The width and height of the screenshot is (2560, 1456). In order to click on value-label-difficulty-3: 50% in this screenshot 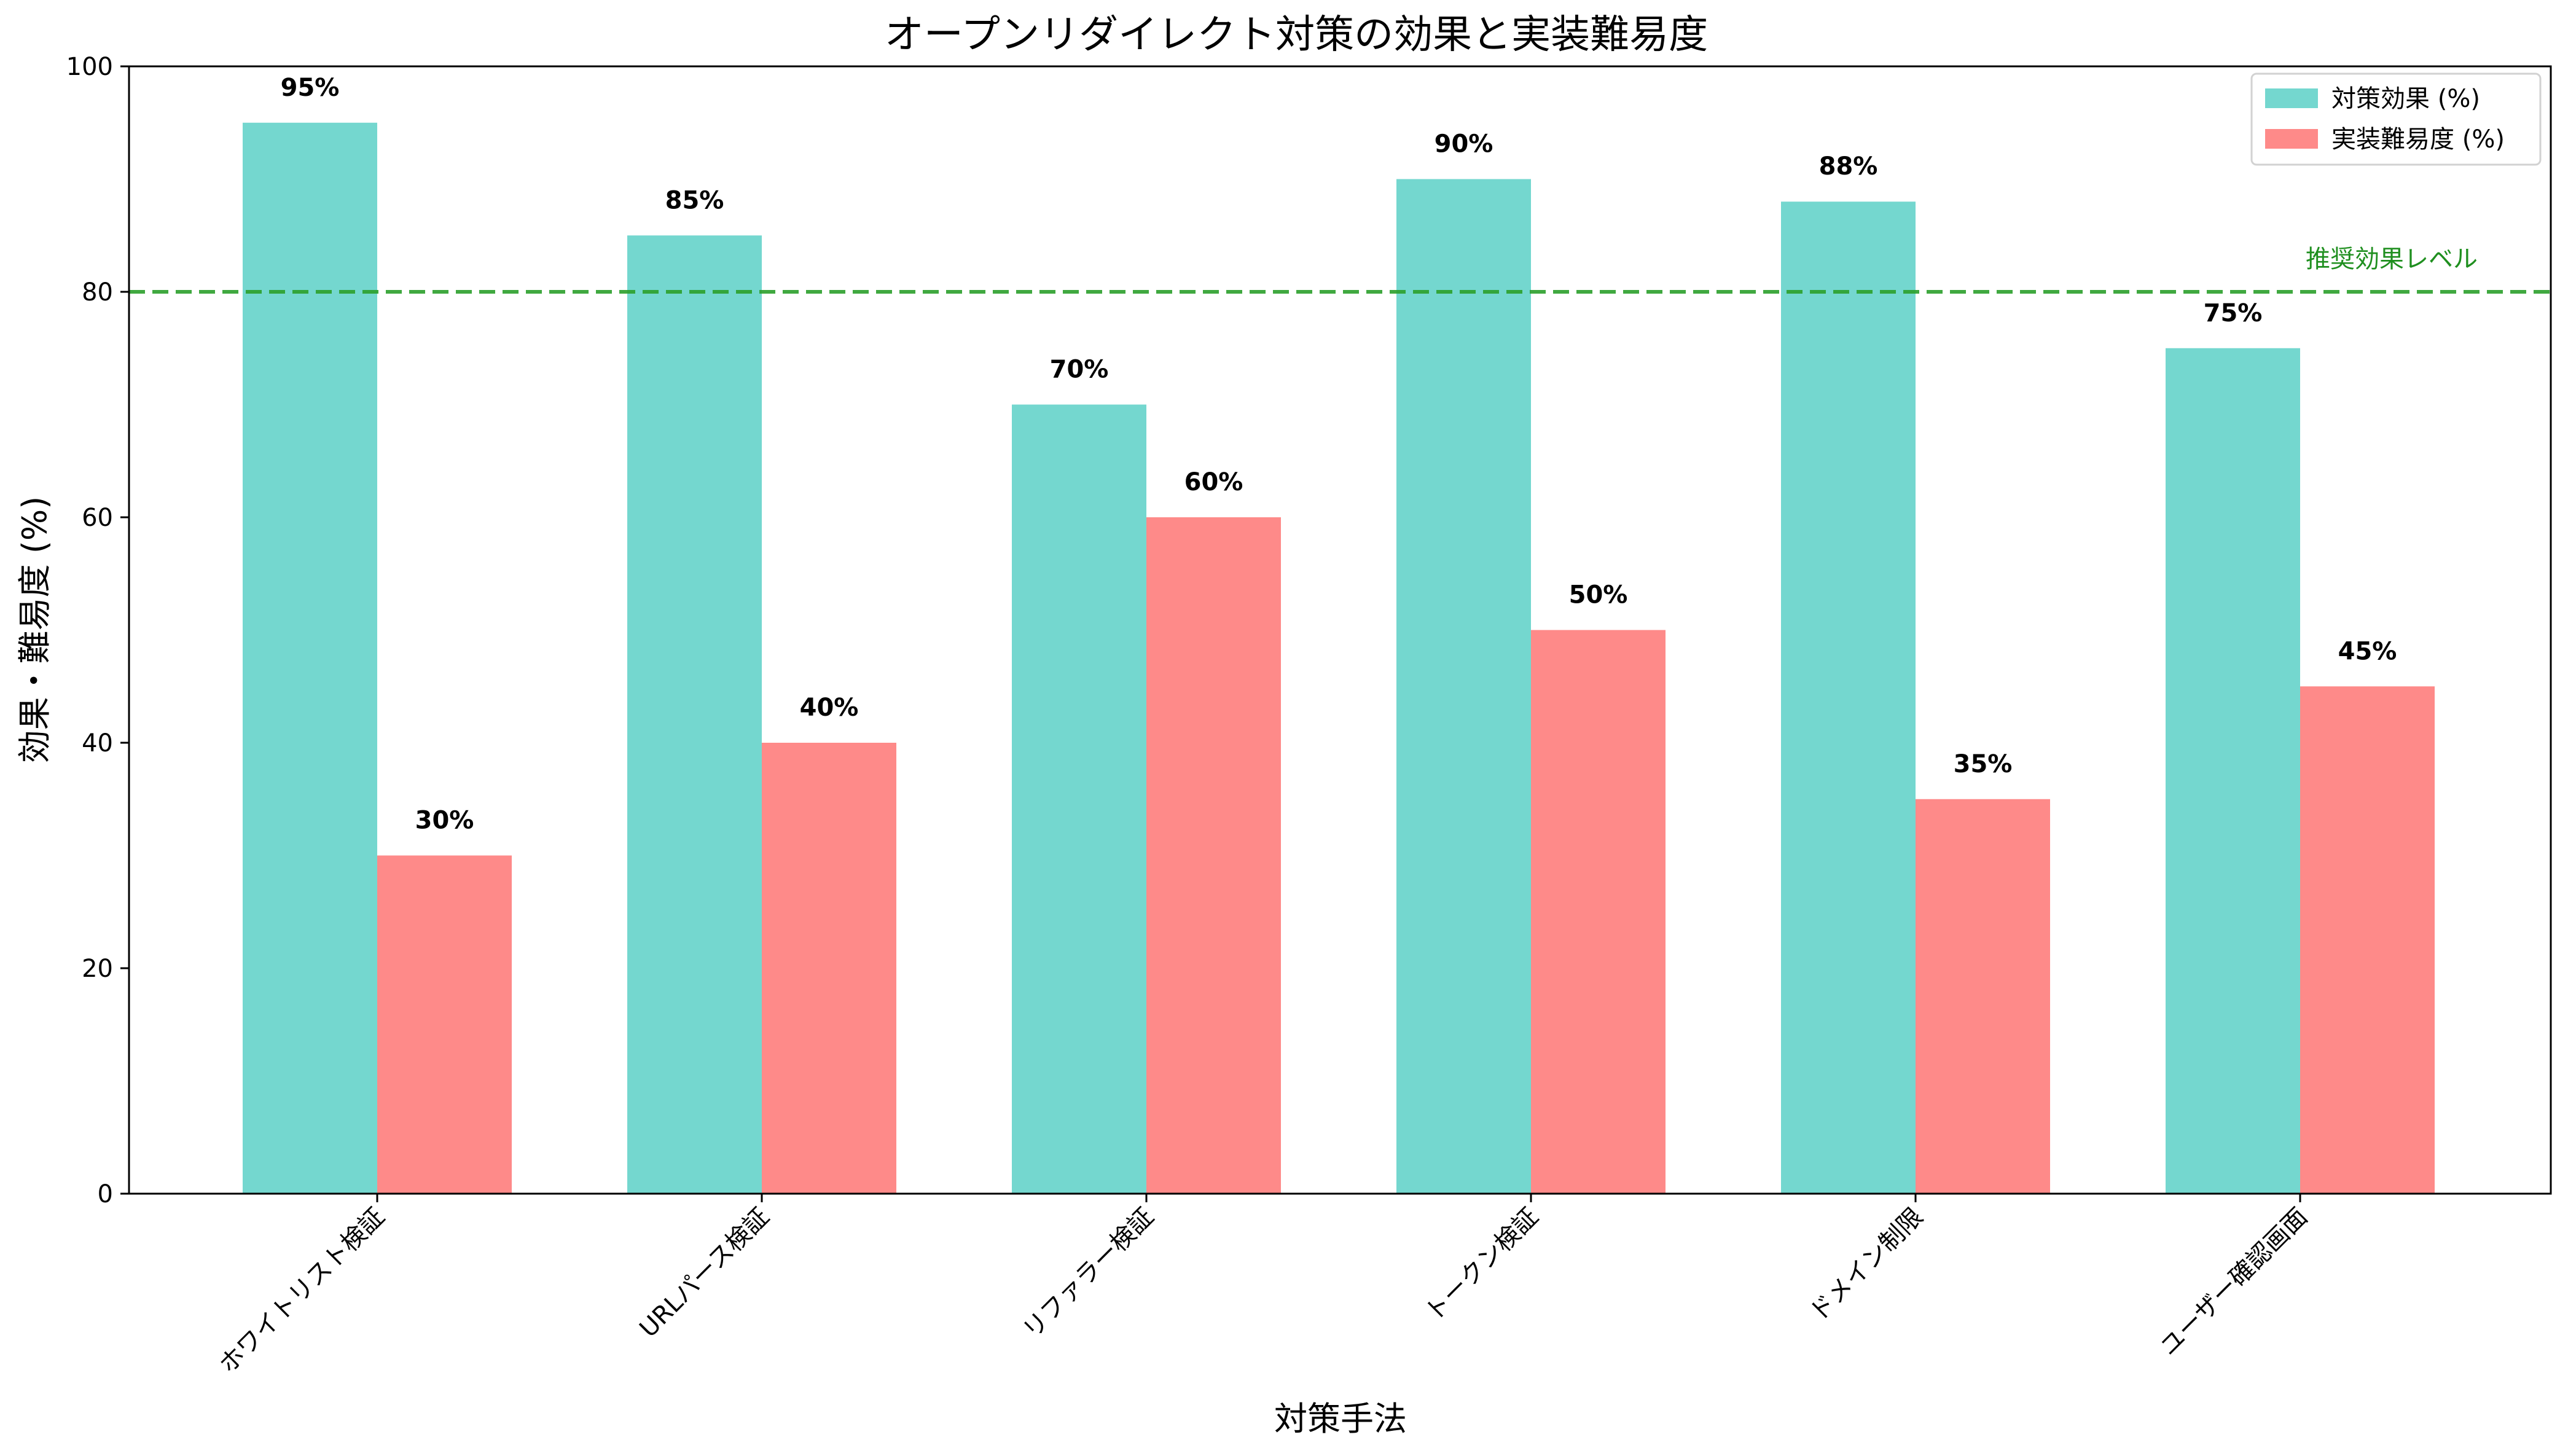, I will do `click(1598, 595)`.